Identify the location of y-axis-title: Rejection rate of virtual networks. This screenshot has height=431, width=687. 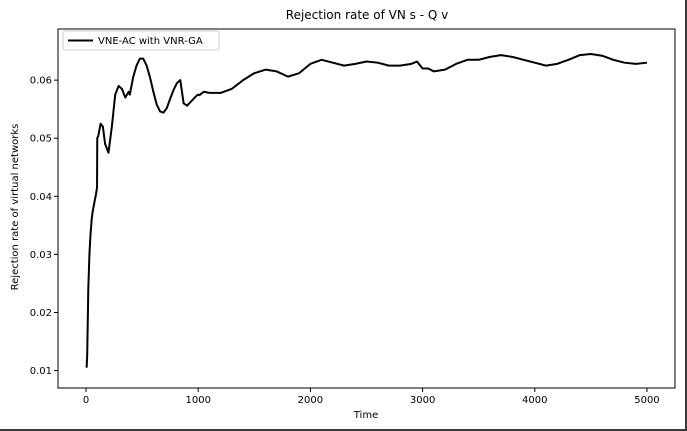
(15, 207).